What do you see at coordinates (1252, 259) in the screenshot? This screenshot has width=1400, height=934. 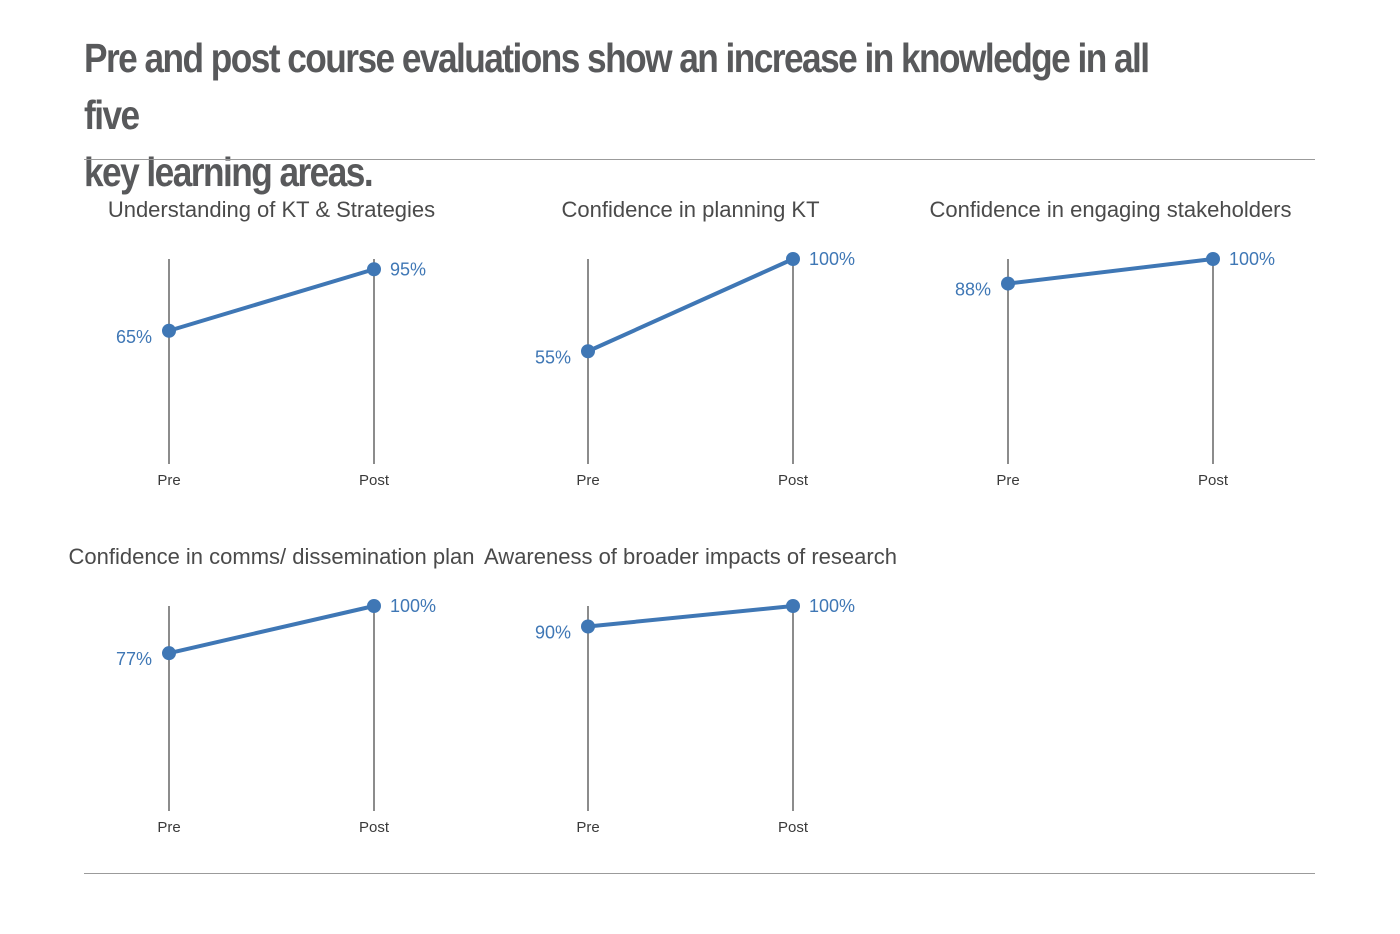 I see `chart-3-value-label-post: 100%` at bounding box center [1252, 259].